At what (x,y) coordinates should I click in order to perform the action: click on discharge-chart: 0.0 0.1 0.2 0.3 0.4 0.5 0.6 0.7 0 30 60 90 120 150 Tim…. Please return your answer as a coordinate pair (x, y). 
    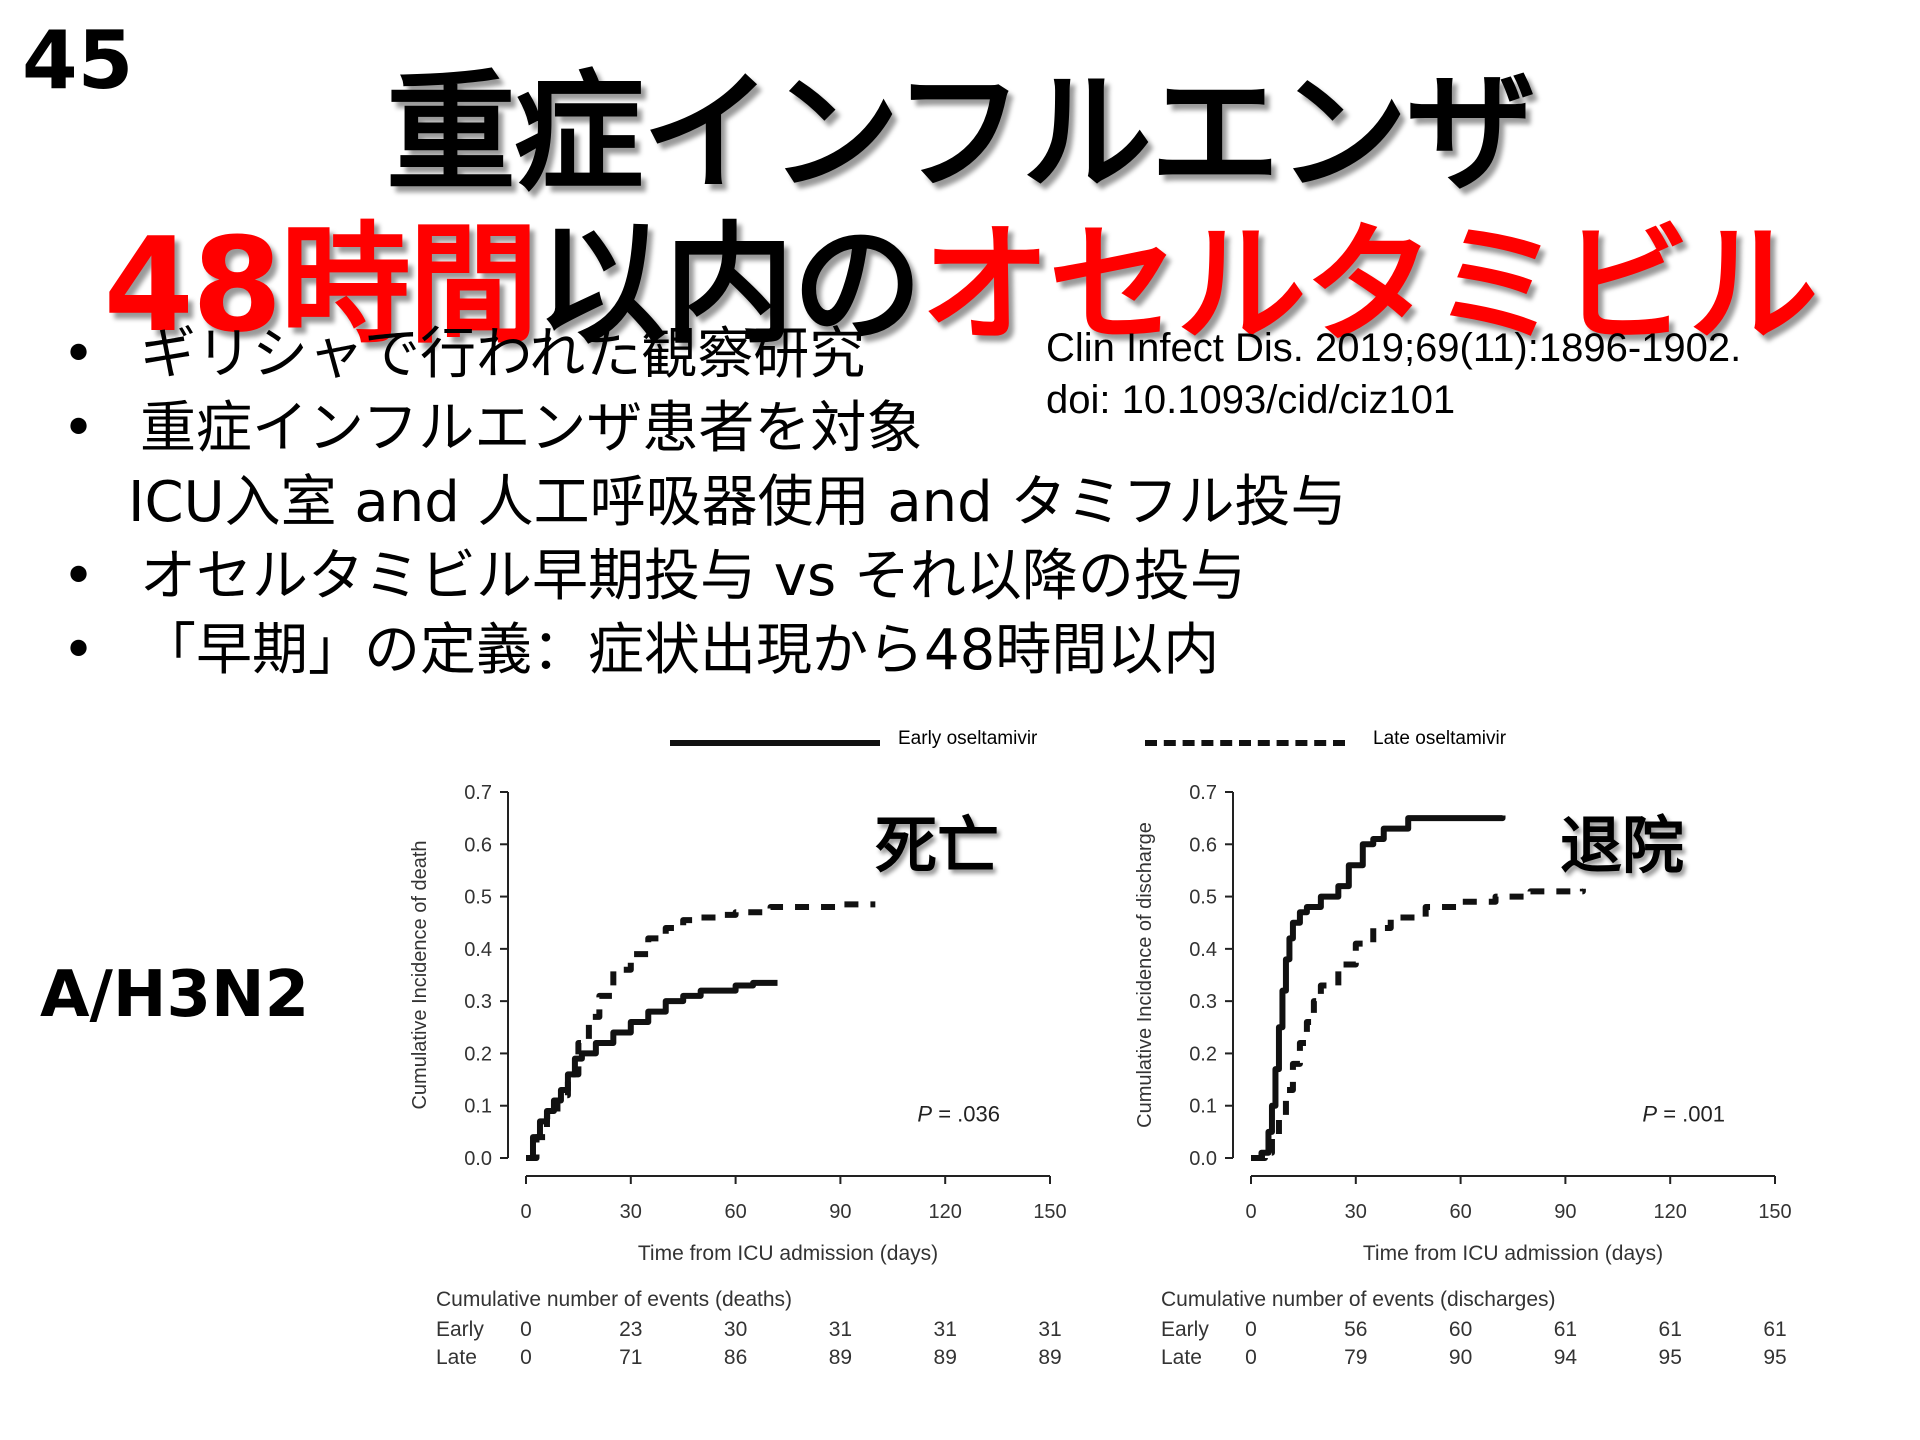
    Looking at the image, I should click on (1463, 1075).